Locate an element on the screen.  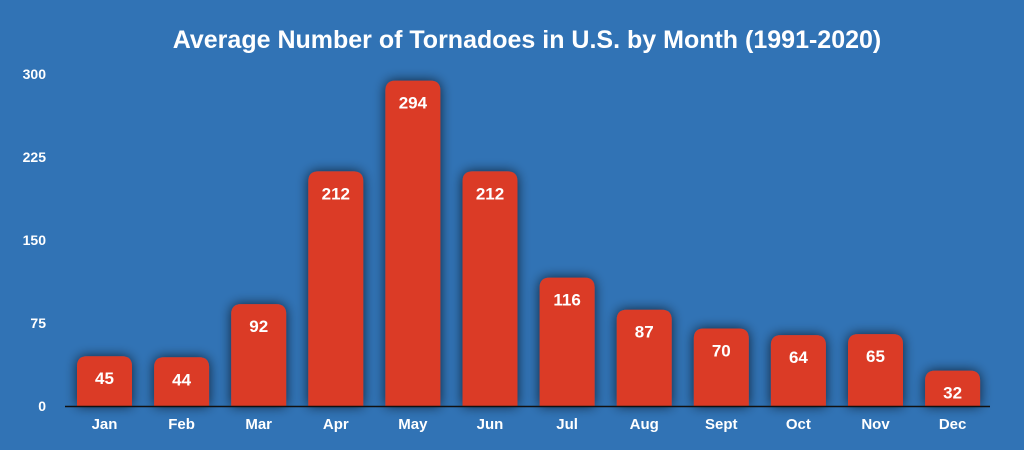
y-tick-label: 0 is located at coordinates (42, 406).